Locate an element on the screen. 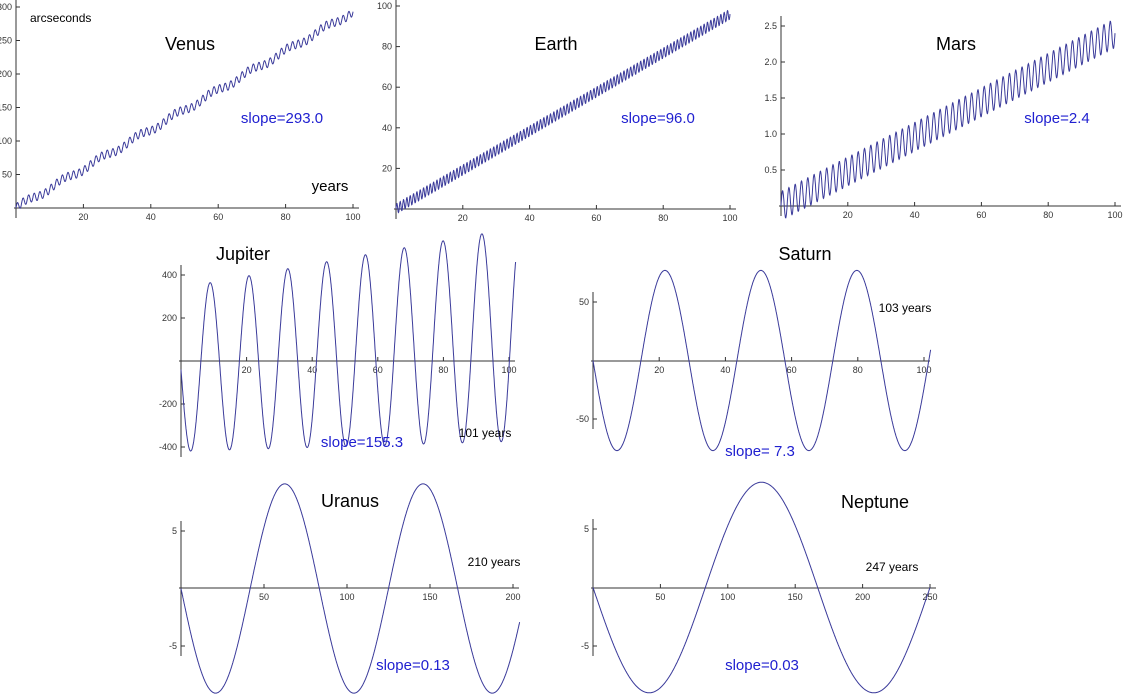 Image resolution: width=1126 pixels, height=695 pixels. uranus-chart: 50 100 150 200 -5 5 Uranus slope=0.13 210 years is located at coordinates (345, 588).